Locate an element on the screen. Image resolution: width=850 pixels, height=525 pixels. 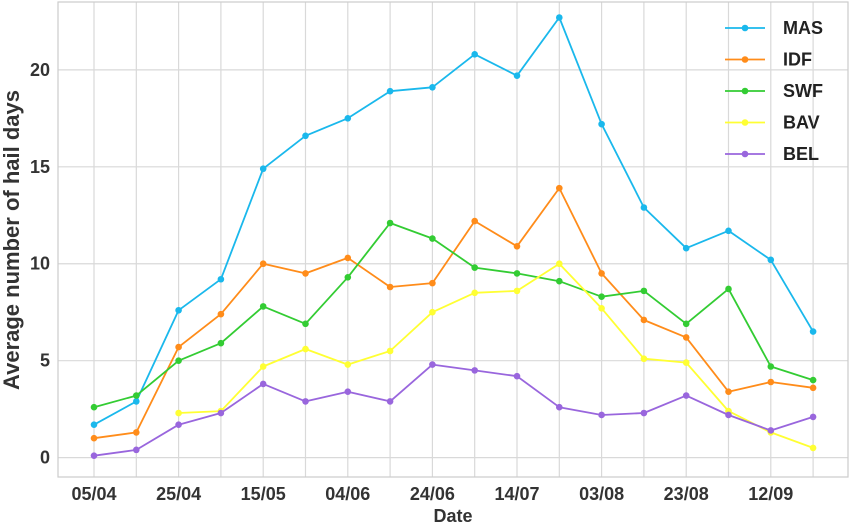
y-tick-label: 15 is located at coordinates (40, 167).